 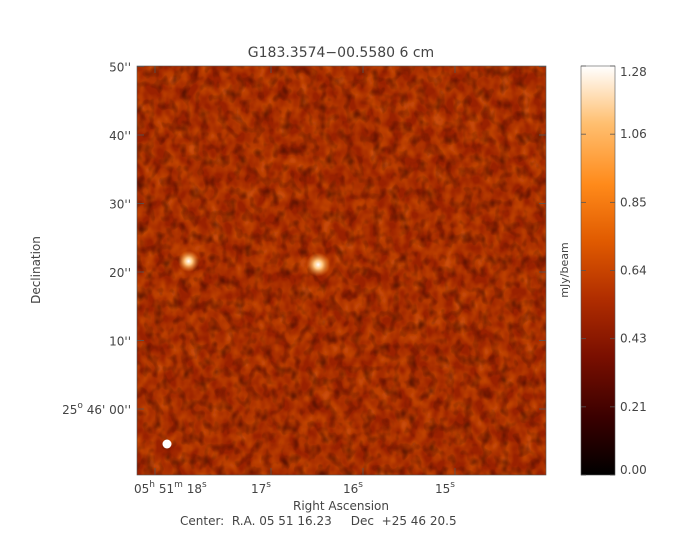 I want to click on x-tick-label: 15s, so click(x=445, y=488).